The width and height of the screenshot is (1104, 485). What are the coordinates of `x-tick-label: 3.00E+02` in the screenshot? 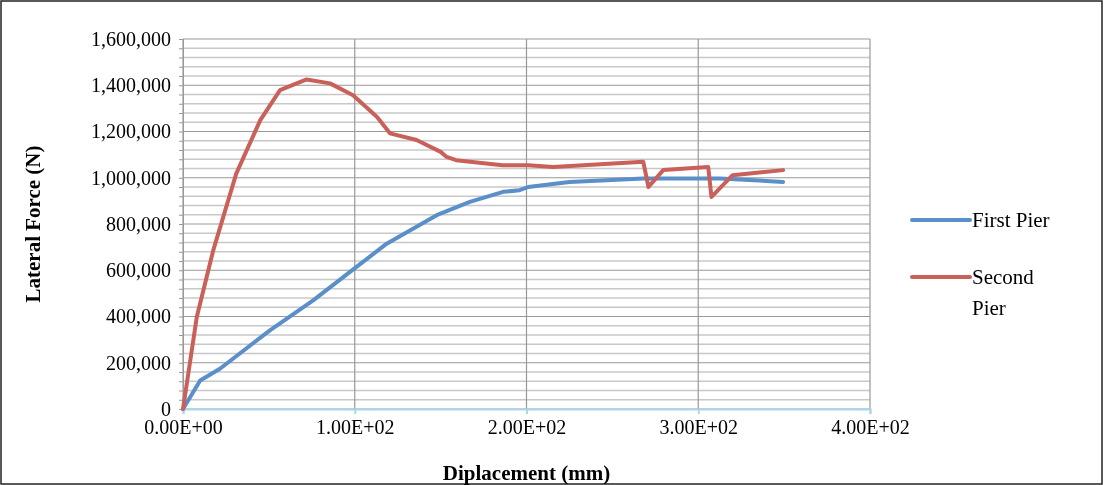 It's located at (698, 427).